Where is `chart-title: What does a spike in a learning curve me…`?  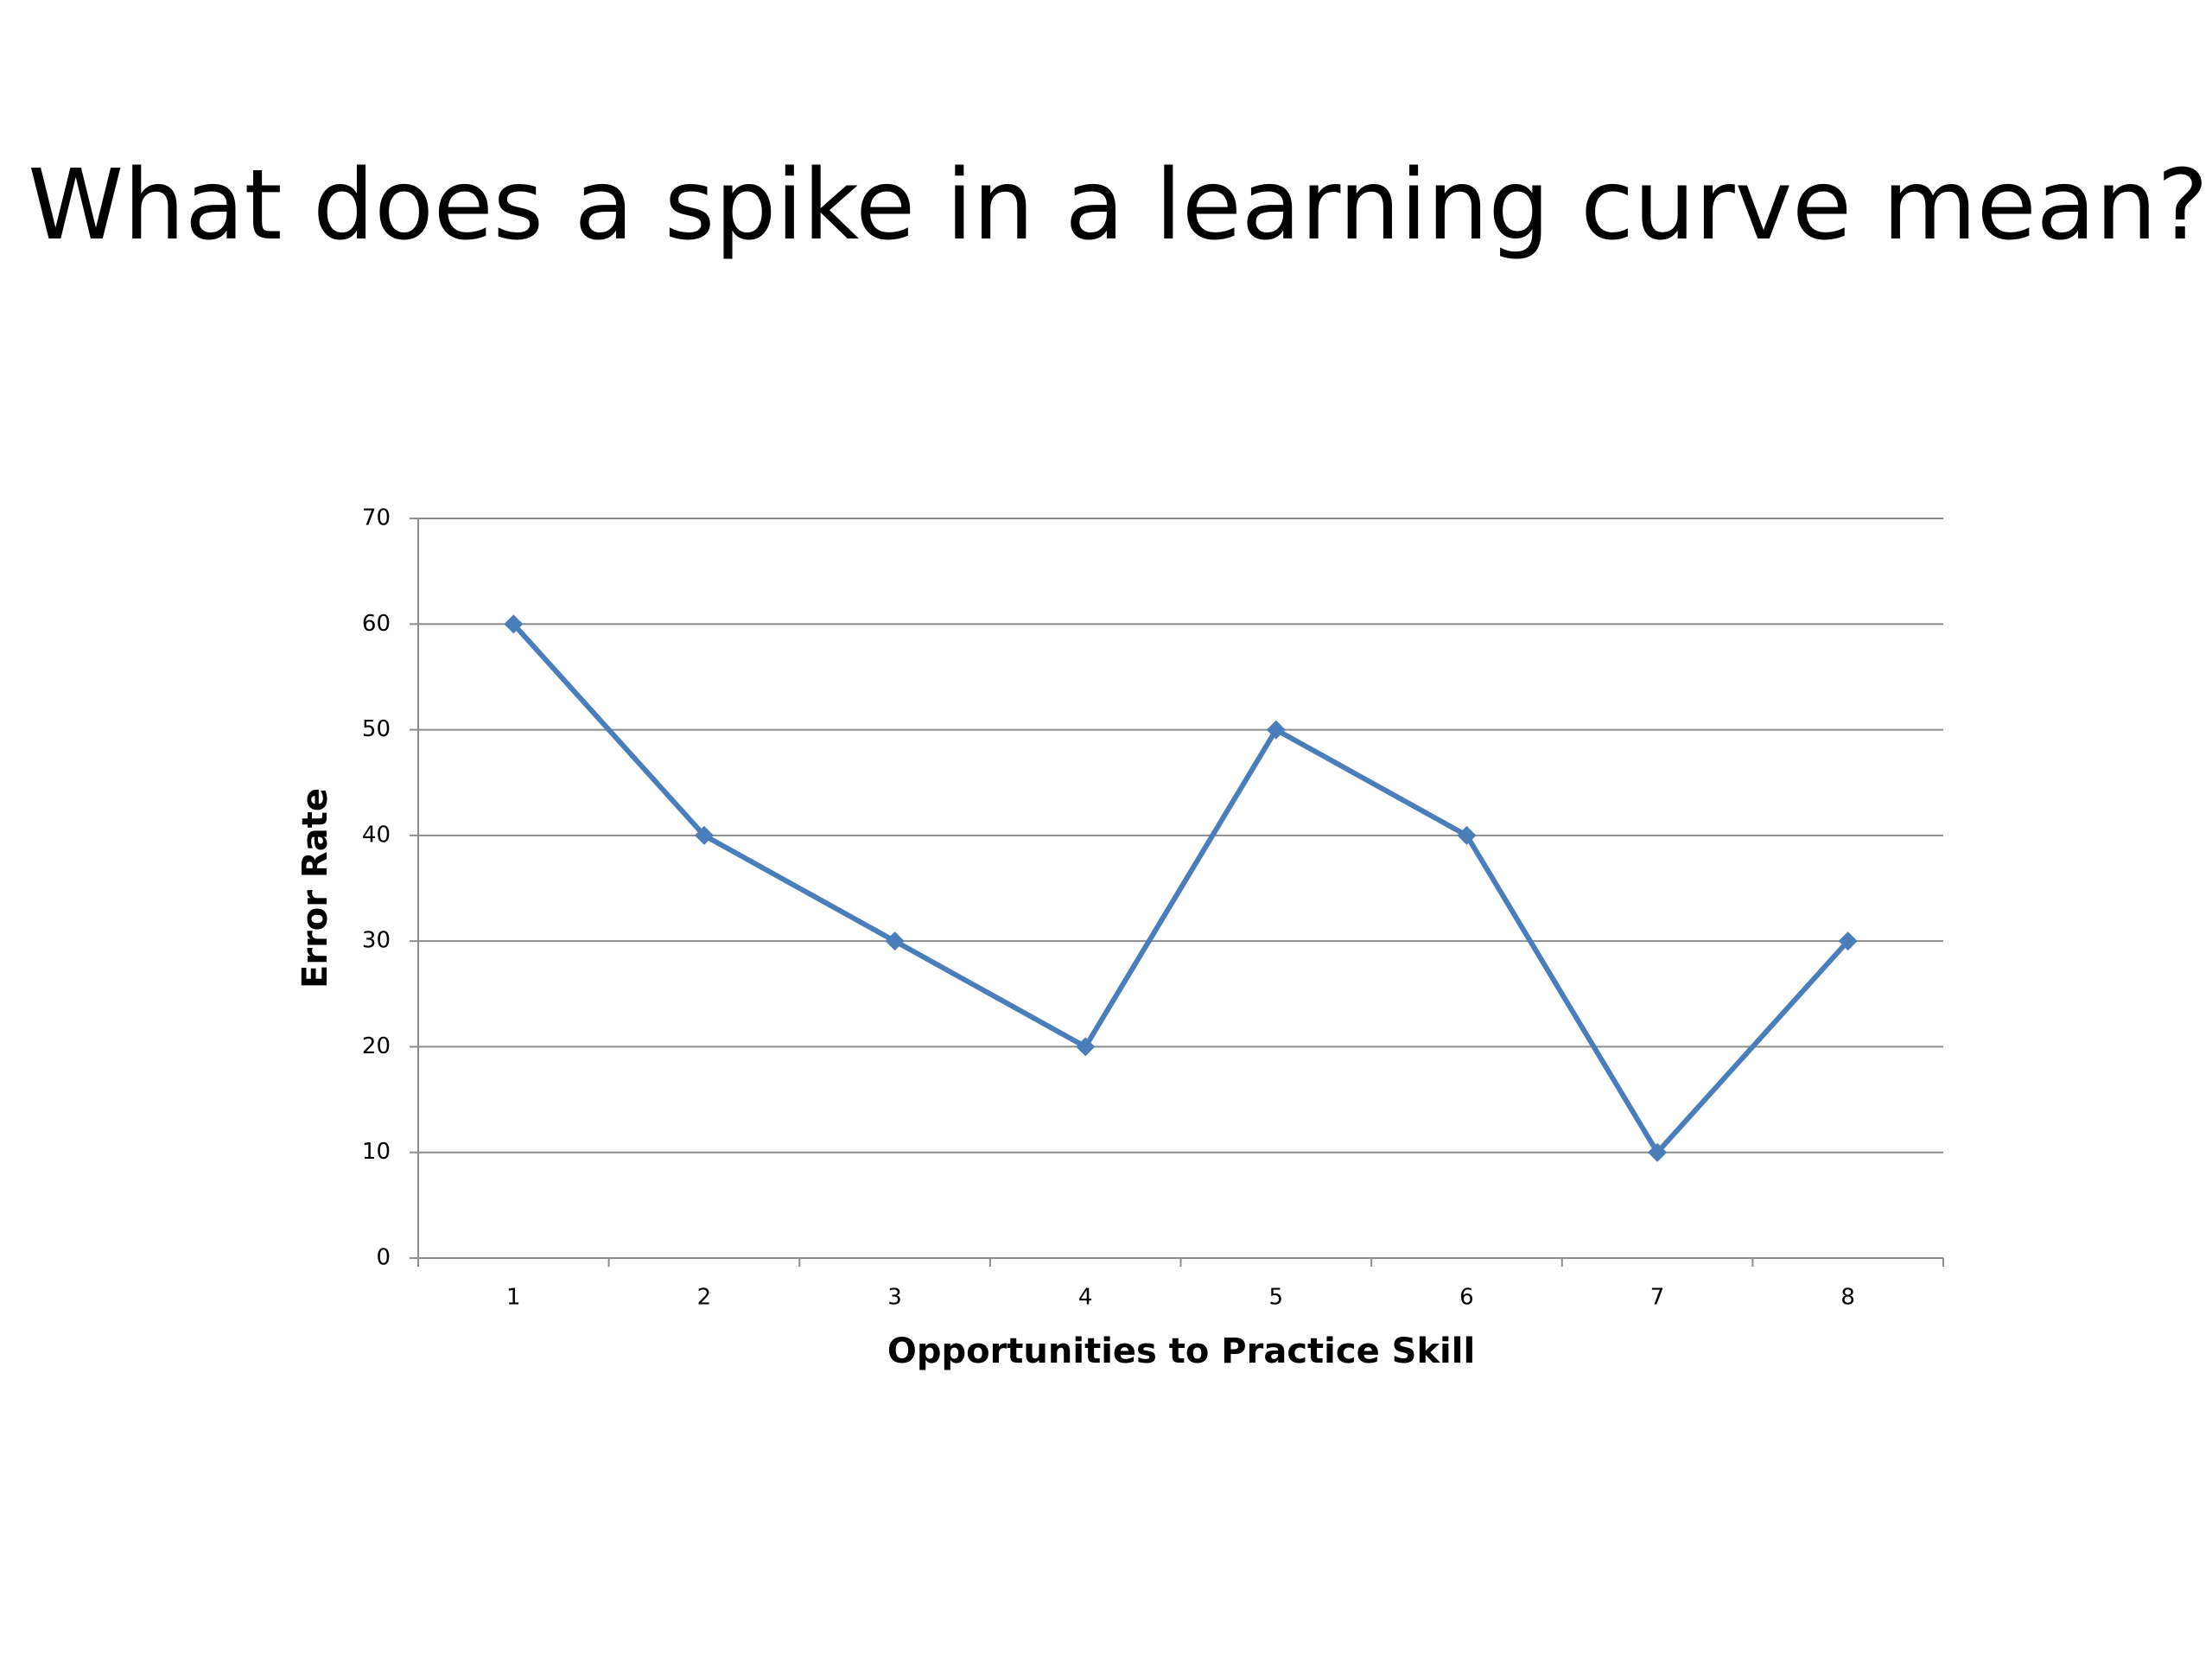
chart-title: What does a spike in a learning curve me… is located at coordinates (1118, 205).